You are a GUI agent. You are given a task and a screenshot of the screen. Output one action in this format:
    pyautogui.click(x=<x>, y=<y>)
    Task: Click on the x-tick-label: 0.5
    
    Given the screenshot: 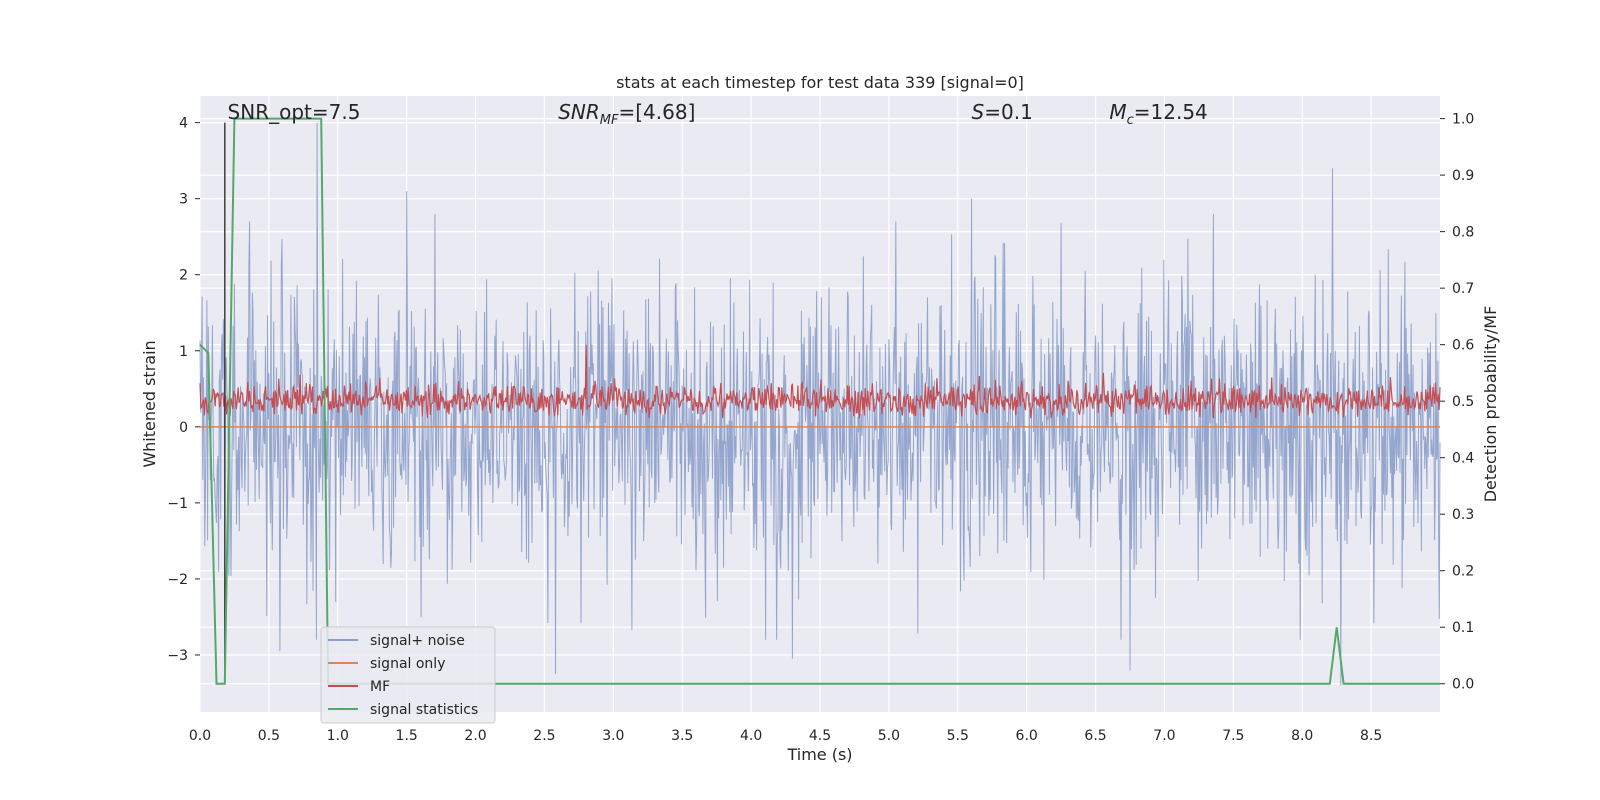 What is the action you would take?
    pyautogui.click(x=269, y=736)
    